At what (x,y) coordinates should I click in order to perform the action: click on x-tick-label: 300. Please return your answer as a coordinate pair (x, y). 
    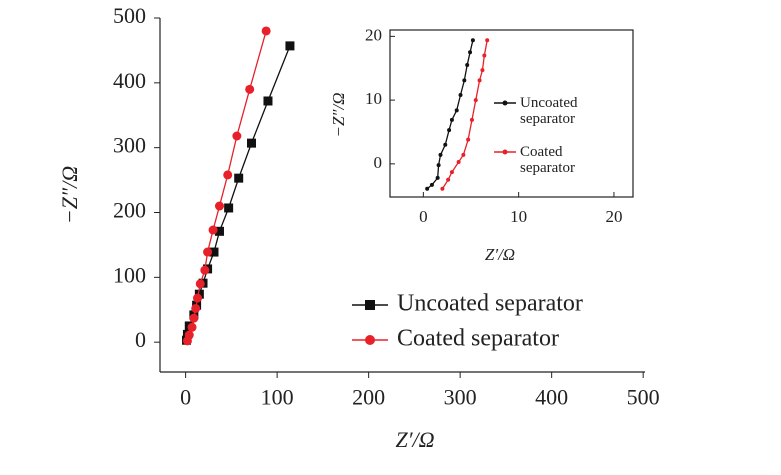
    Looking at the image, I should click on (460, 397).